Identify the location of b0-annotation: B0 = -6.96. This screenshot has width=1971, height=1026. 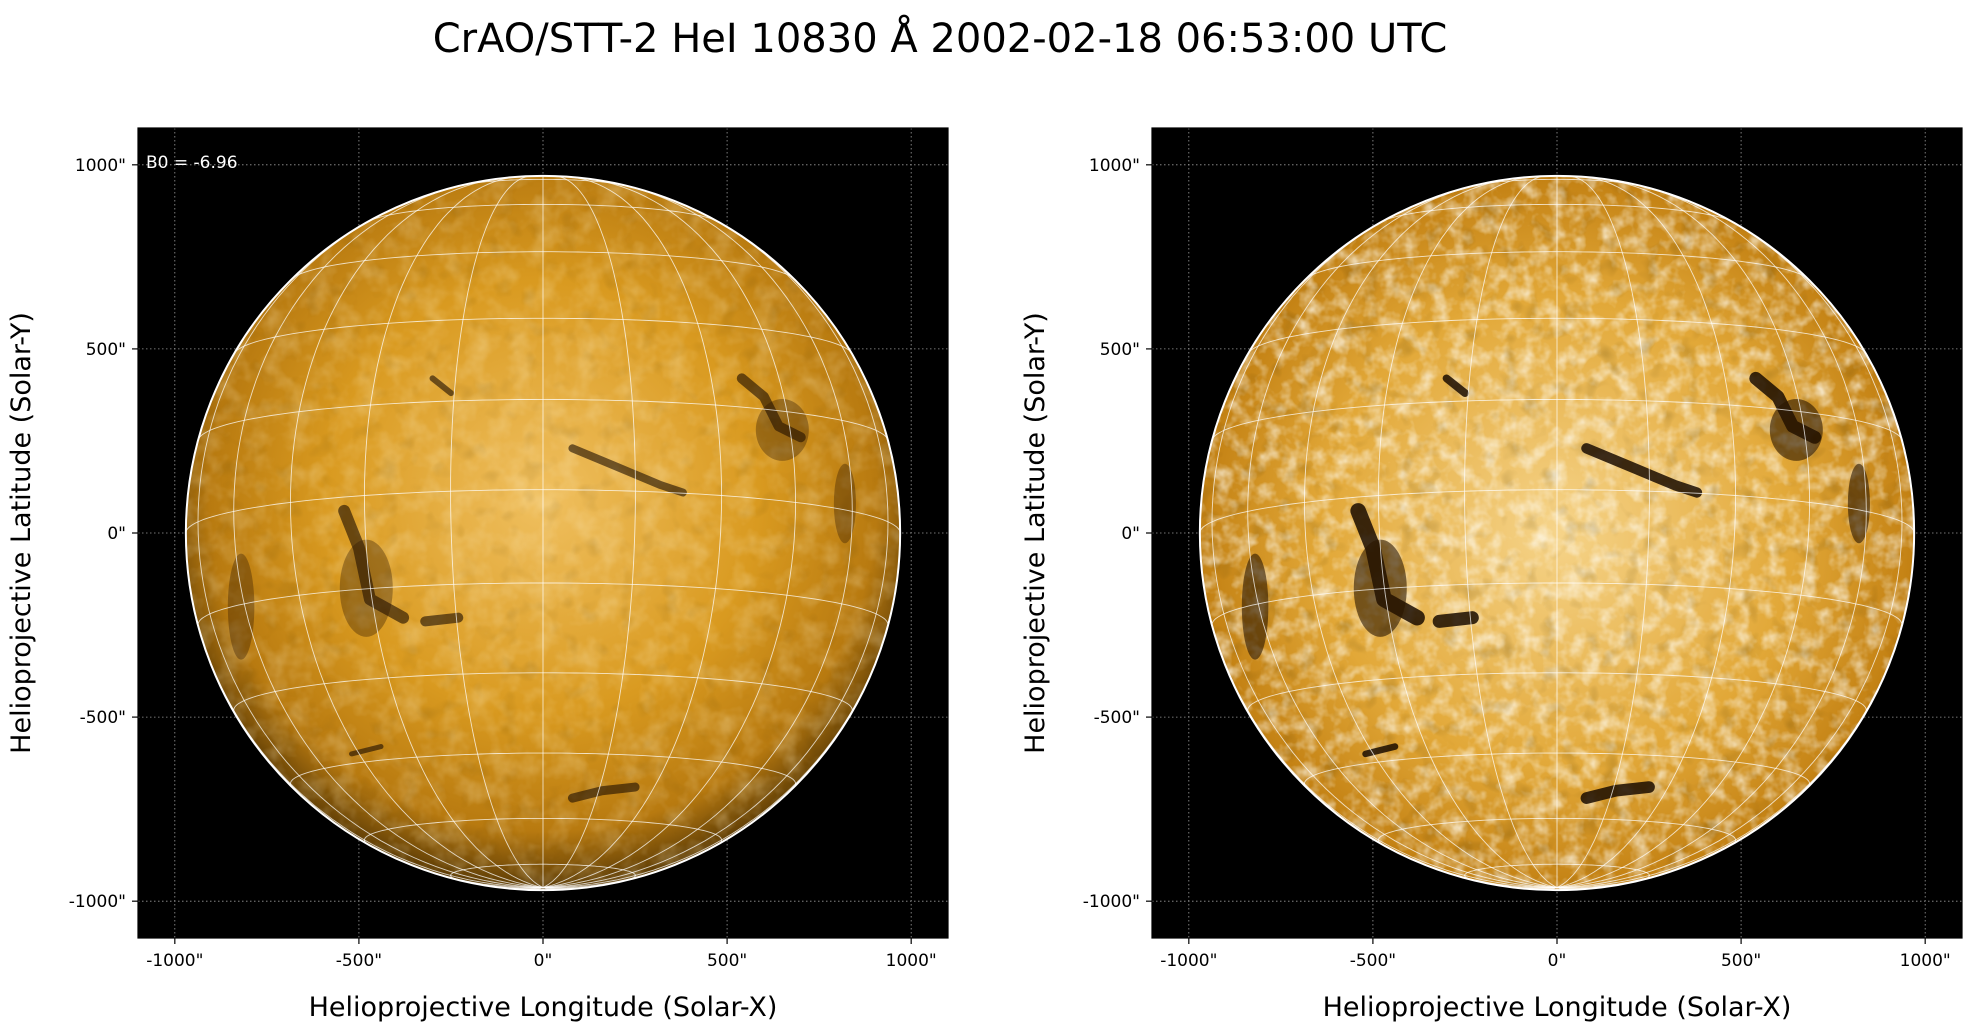
(192, 163).